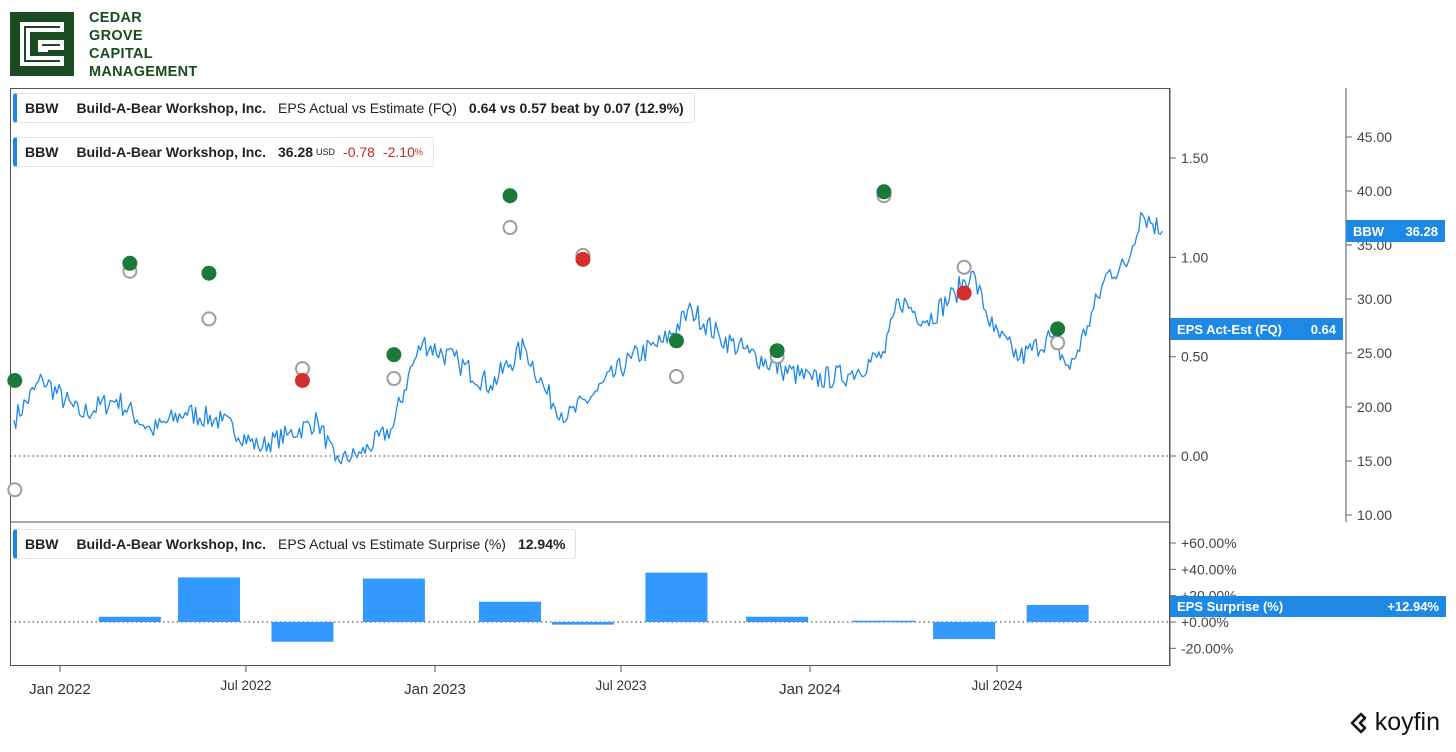 The image size is (1456, 752). Describe the element at coordinates (116, 36) in the screenshot. I see `logo-text-line: GROVE` at that location.